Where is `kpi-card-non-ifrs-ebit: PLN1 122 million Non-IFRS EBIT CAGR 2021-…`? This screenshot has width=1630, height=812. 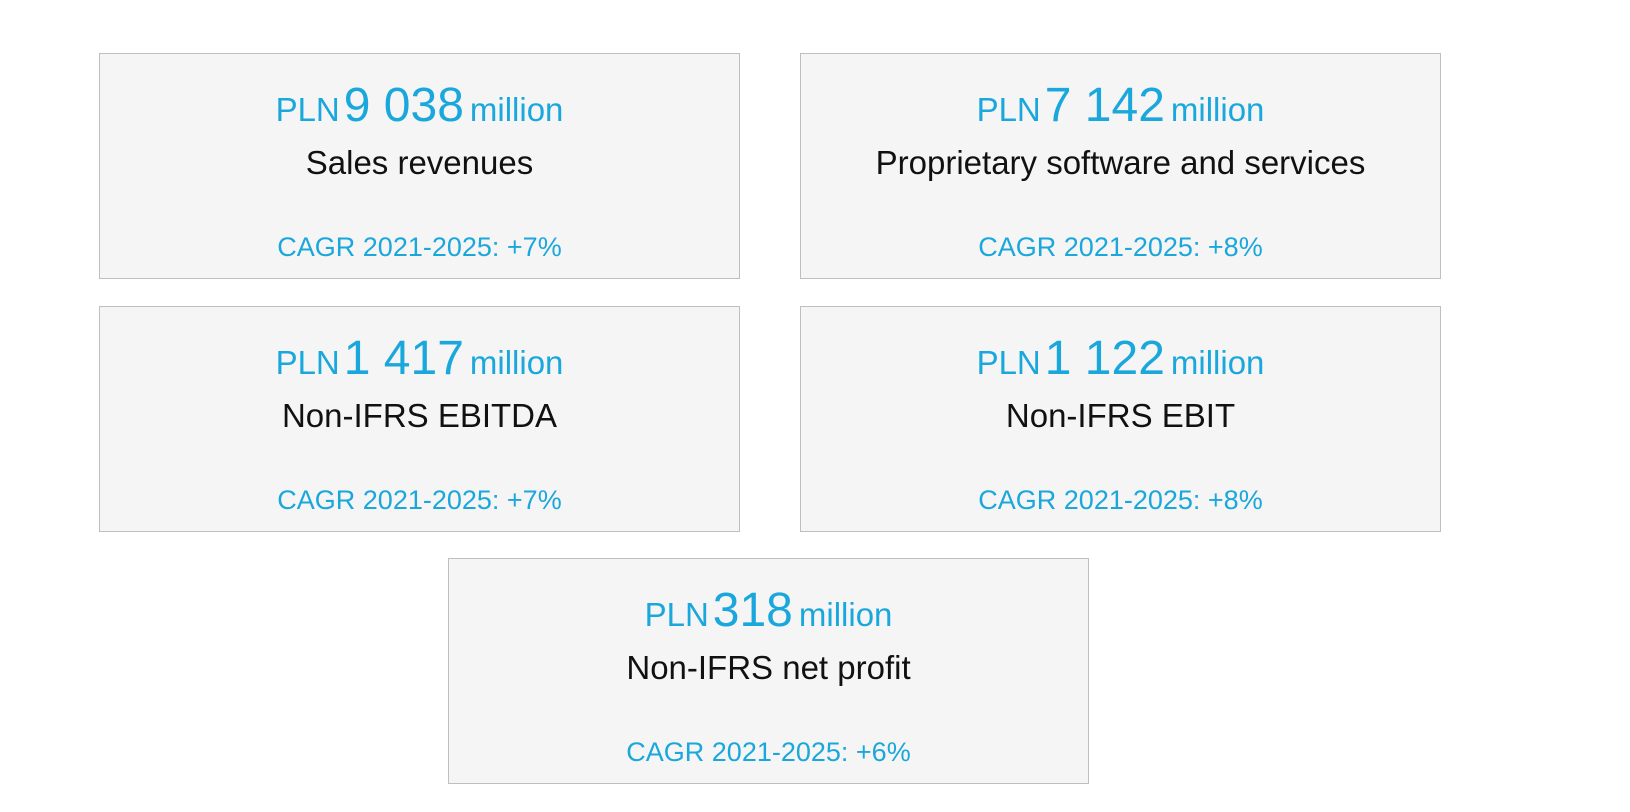 kpi-card-non-ifrs-ebit: PLN1 122 million Non-IFRS EBIT CAGR 2021-… is located at coordinates (1120, 419).